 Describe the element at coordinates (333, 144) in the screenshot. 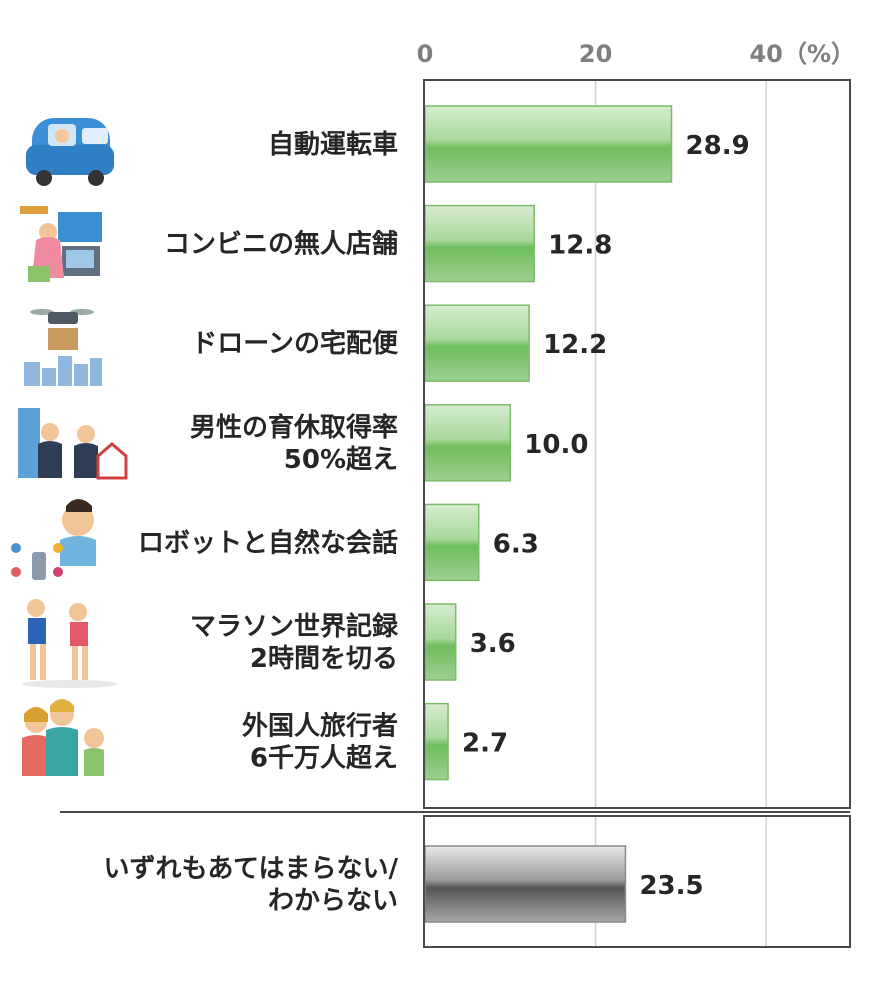

I see `category-label-0-line-0: 自動運転車` at that location.